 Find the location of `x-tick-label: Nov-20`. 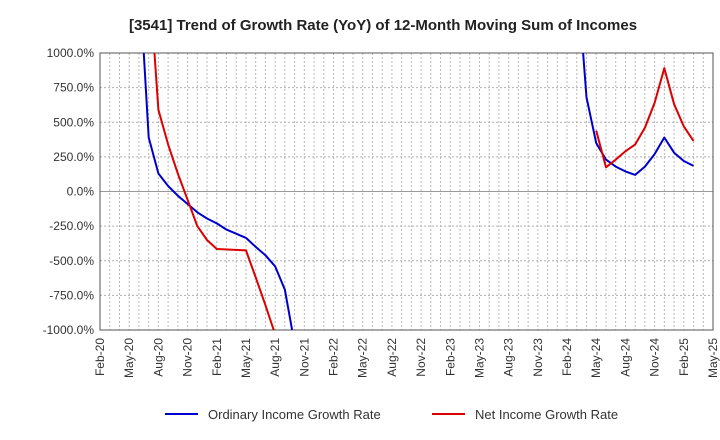

x-tick-label: Nov-20 is located at coordinates (188, 357).